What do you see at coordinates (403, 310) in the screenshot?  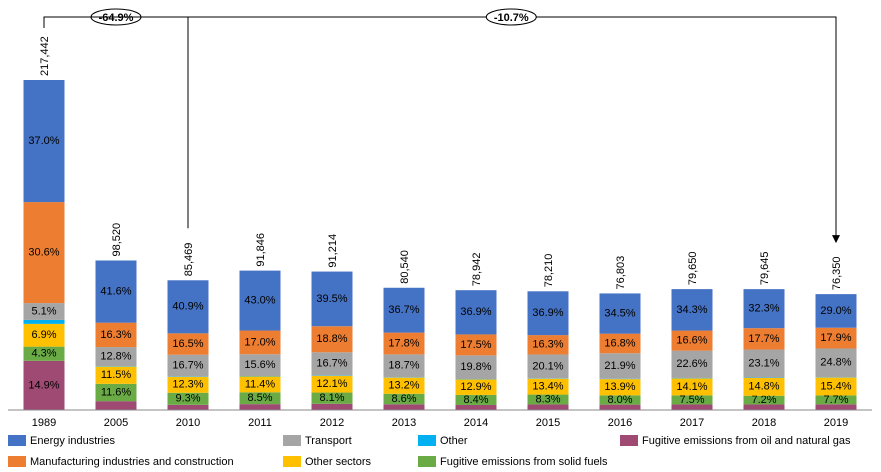 I see `segment-label: 36.7%` at bounding box center [403, 310].